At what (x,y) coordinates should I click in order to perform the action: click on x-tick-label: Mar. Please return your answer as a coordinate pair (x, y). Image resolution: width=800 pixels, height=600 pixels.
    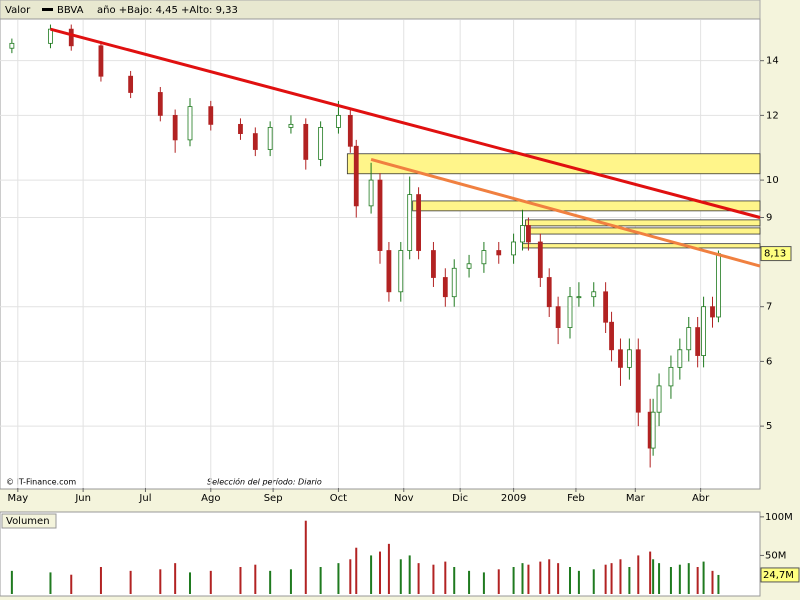
    Looking at the image, I should click on (636, 498).